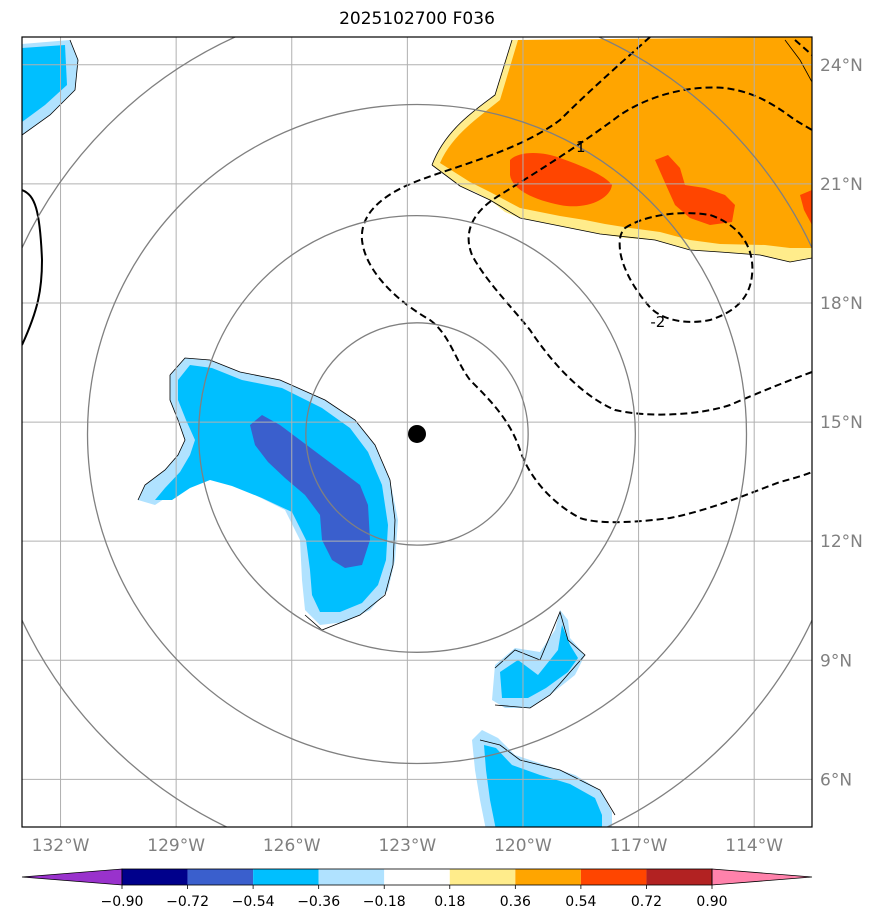  I want to click on latitude-label: 6°N, so click(836, 780).